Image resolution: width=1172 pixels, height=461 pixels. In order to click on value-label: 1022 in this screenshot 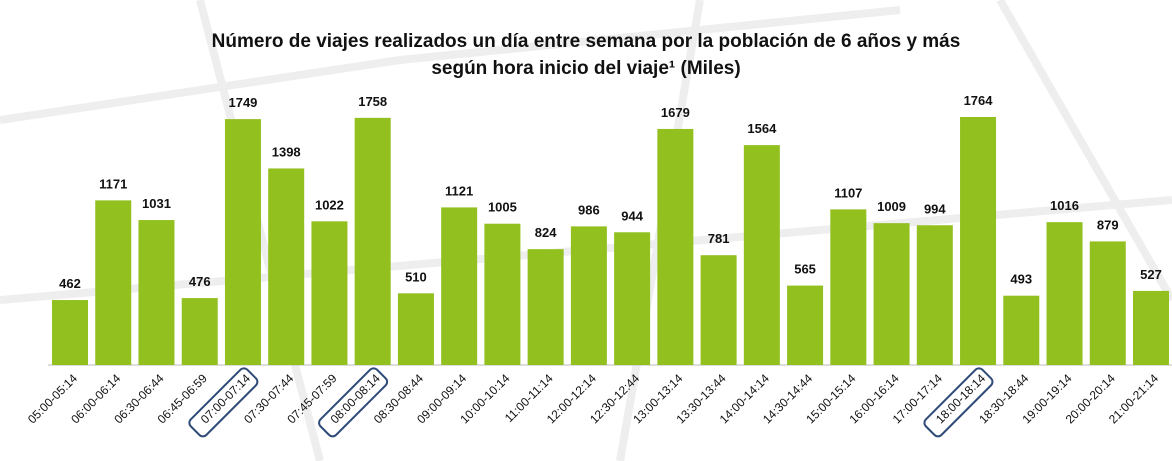, I will do `click(329, 204)`.